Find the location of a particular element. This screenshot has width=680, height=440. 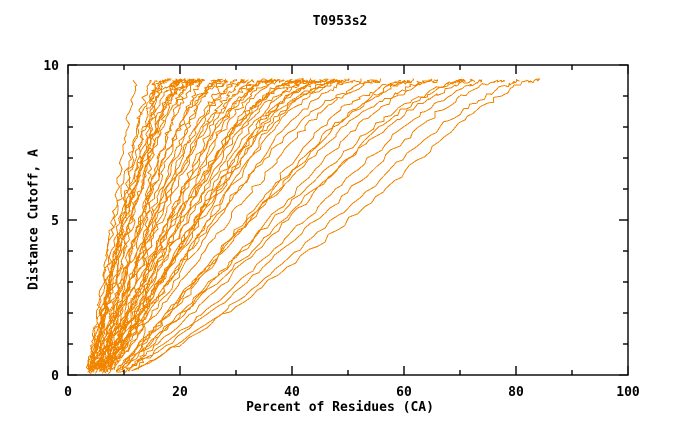

x-tick-label: 100 is located at coordinates (628, 392).